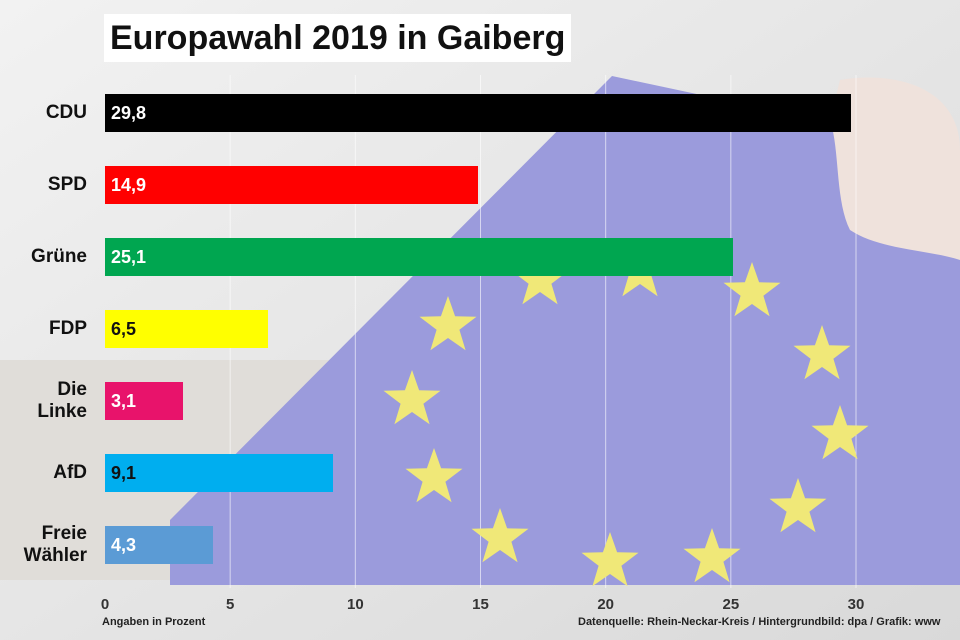 The image size is (960, 640). I want to click on category-label-line: Die, so click(72, 389).